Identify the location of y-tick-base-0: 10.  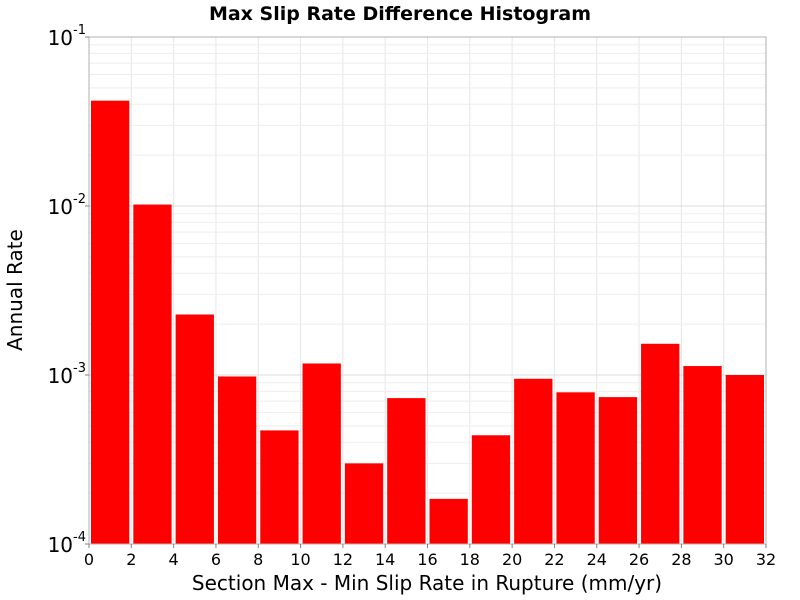
(60, 545).